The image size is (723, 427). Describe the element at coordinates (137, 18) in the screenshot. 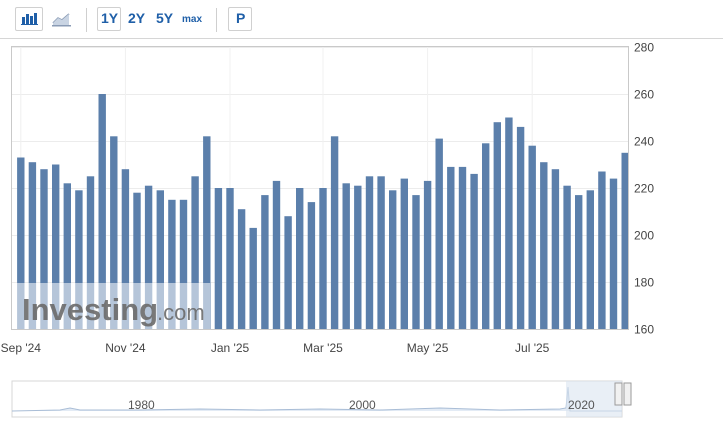

I see `range-2y-button: 2Y` at that location.